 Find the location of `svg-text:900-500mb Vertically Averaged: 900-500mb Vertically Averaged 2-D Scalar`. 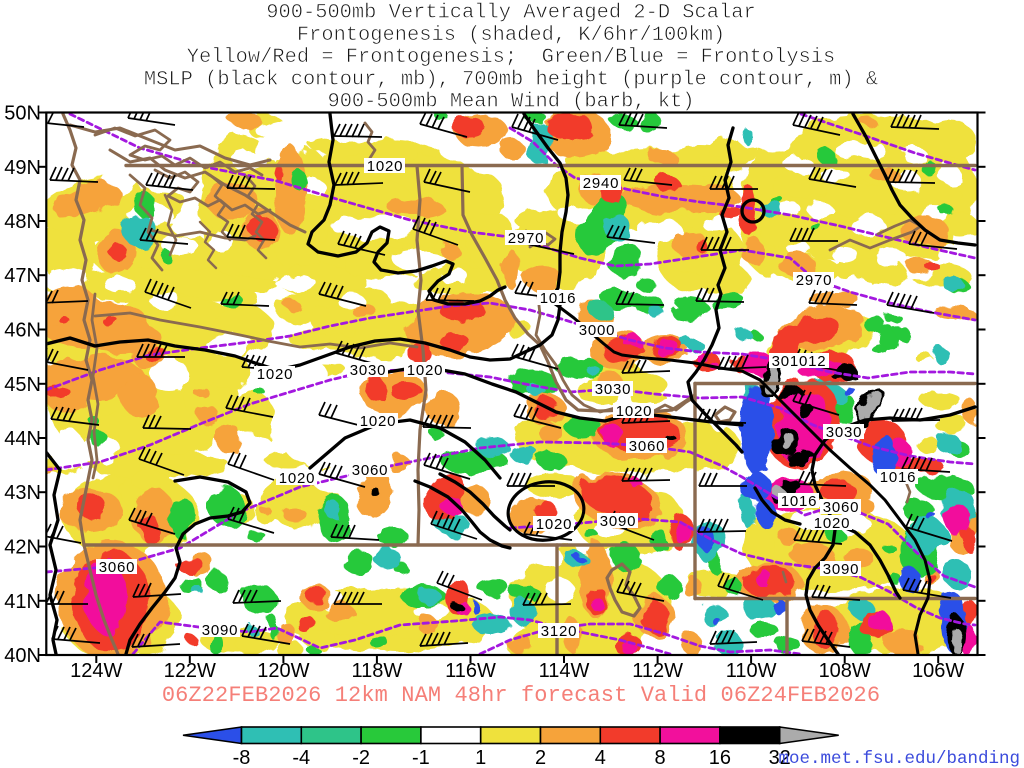

svg-text:900-500mb Vertically Averaged: 900-500mb Vertically Averaged 2-D Scalar is located at coordinates (510, 13).